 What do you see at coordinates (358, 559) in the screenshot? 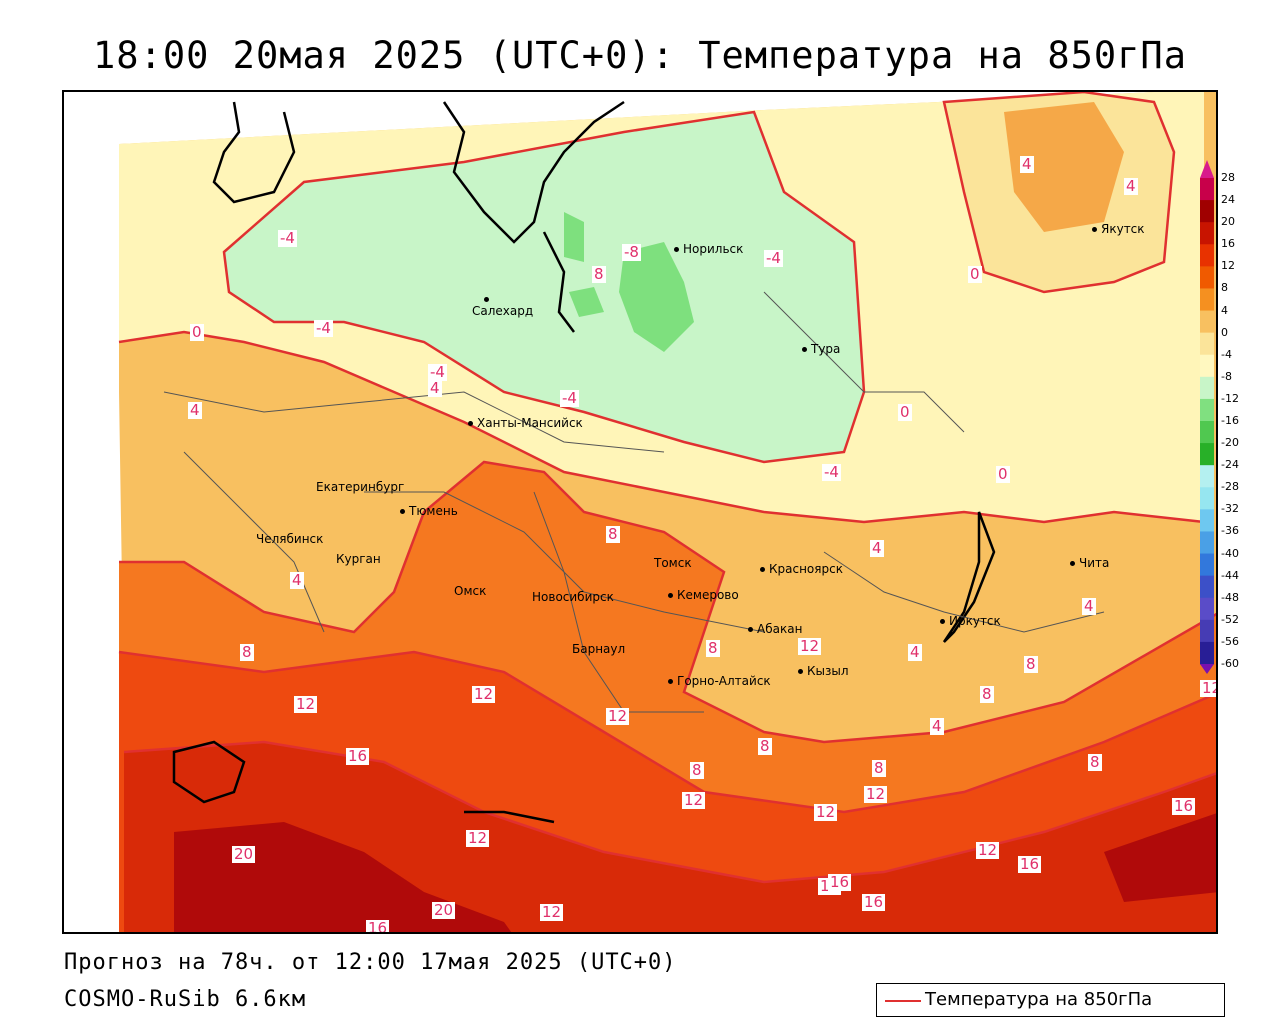
I see `city-kurgan-label: Курган` at bounding box center [358, 559].